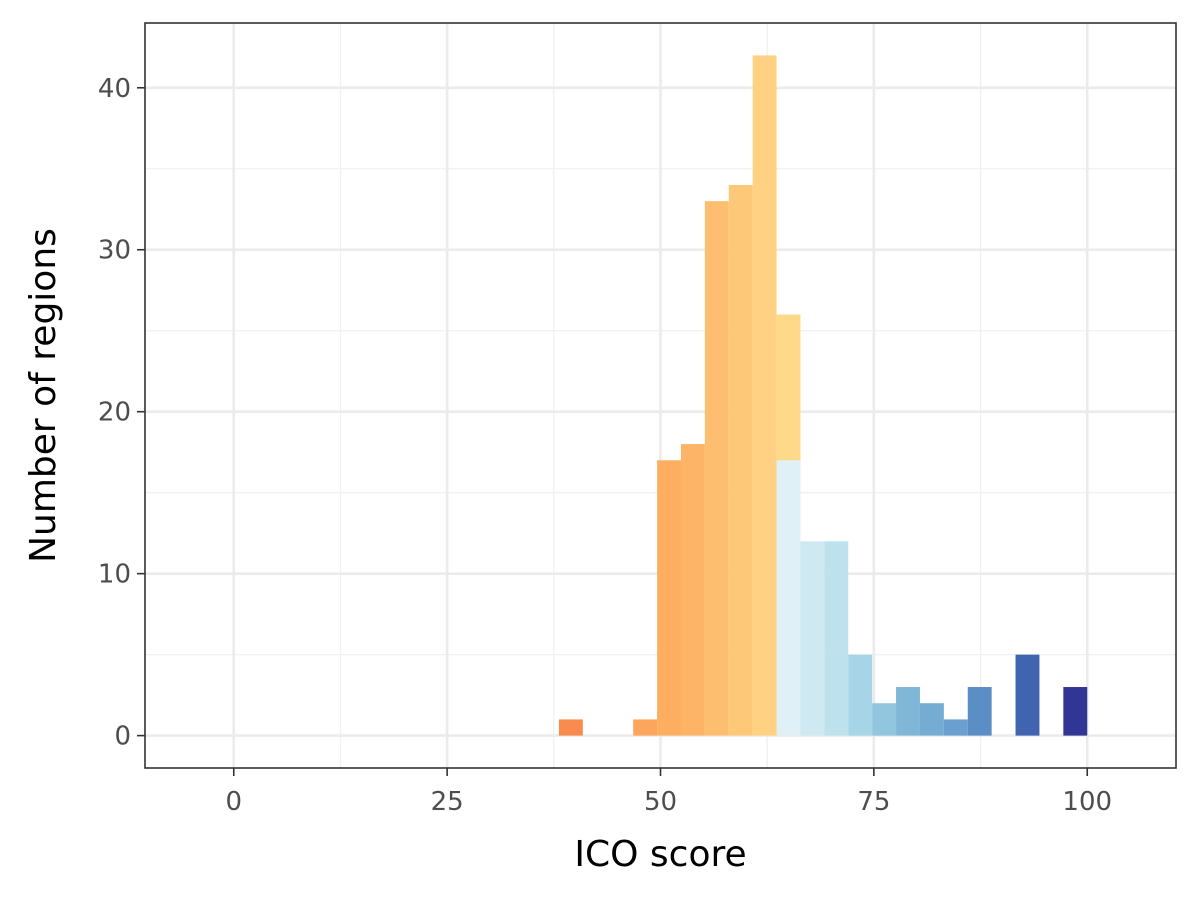 This screenshot has width=1200, height=900. I want to click on y-axis-title: Number of regions, so click(43, 395).